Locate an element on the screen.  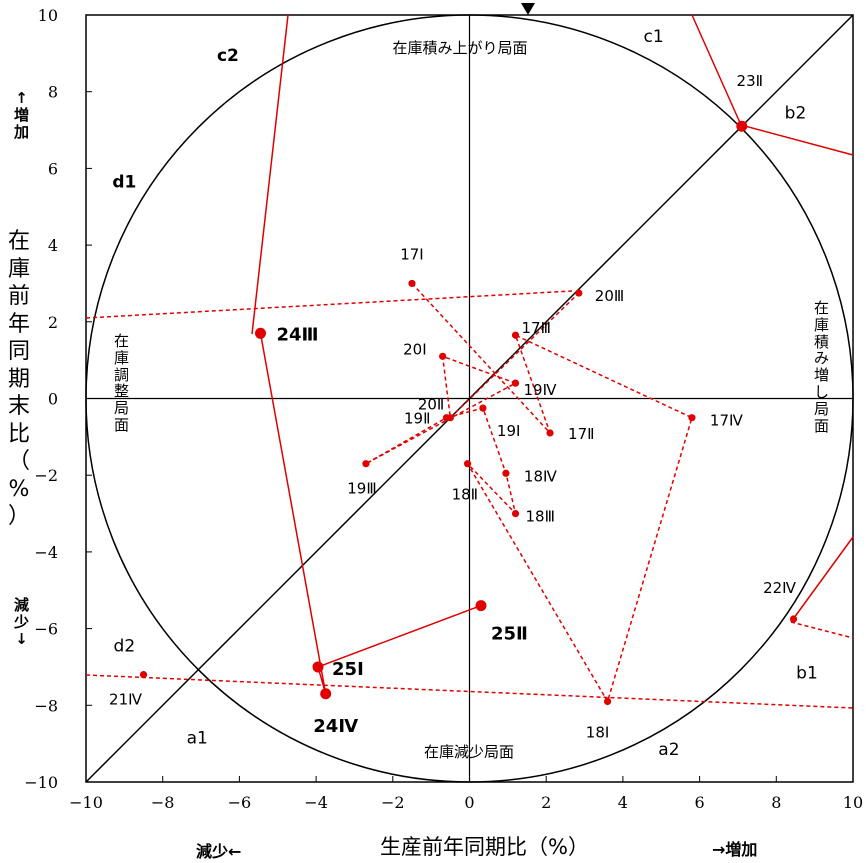
y-tick-label: −8 is located at coordinates (46, 705).